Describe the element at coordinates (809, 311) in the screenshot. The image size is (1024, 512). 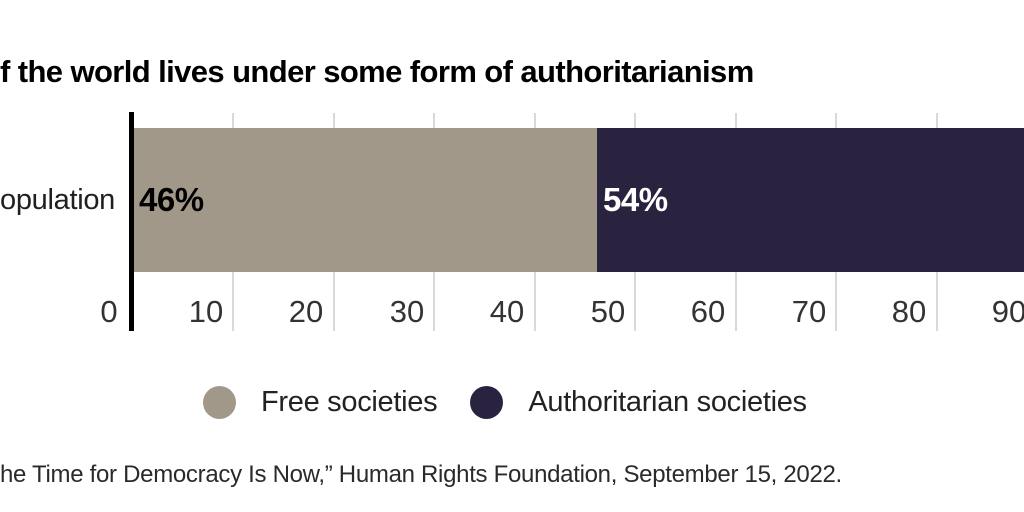
I see `x-tick-70: 70` at that location.